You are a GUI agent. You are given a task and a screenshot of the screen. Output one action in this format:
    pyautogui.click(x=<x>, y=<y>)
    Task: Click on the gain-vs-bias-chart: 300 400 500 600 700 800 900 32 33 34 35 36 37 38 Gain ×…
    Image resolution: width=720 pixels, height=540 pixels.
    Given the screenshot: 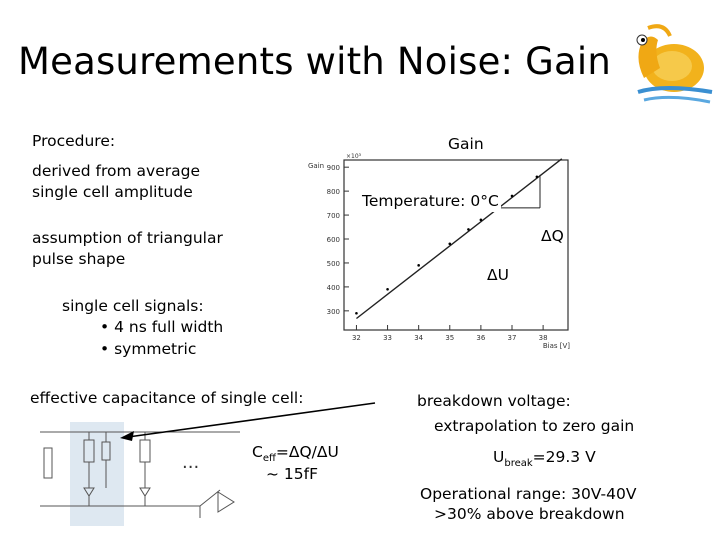 What is the action you would take?
    pyautogui.click(x=439, y=251)
    